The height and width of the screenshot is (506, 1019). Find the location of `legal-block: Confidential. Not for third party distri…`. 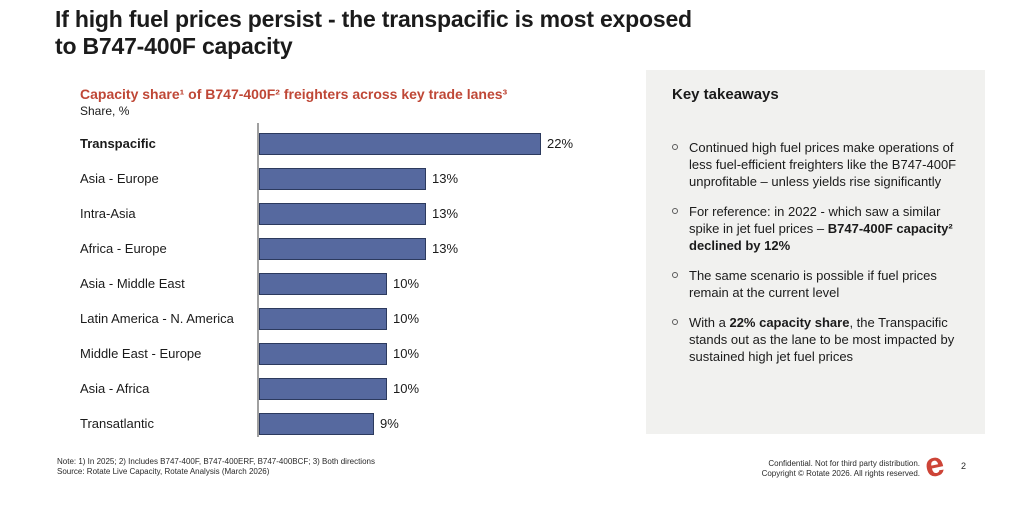

legal-block: Confidential. Not for third party distri… is located at coordinates (841, 469).